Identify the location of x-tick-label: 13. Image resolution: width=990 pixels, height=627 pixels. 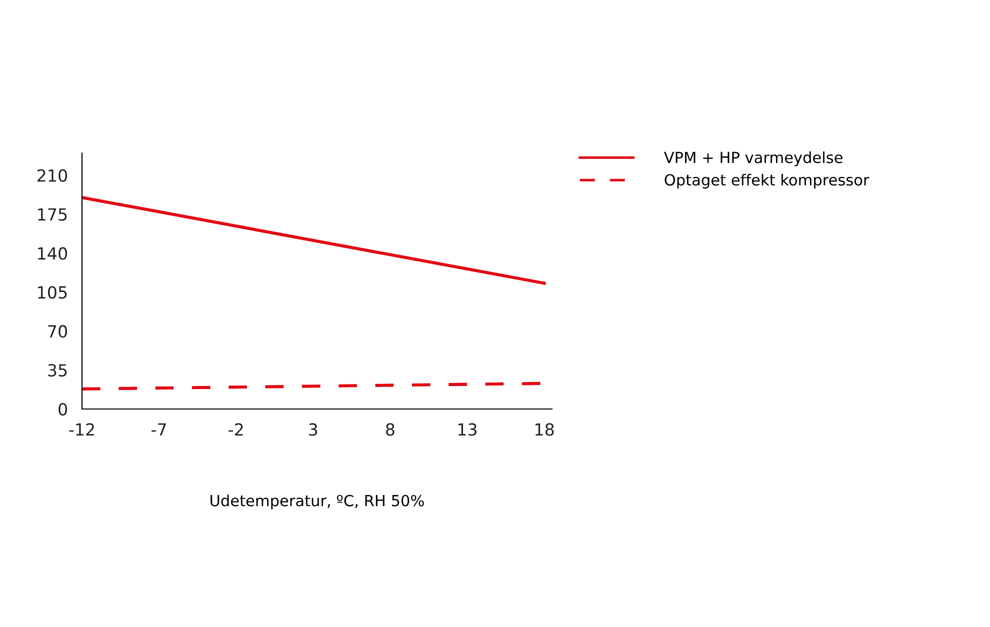
(467, 429).